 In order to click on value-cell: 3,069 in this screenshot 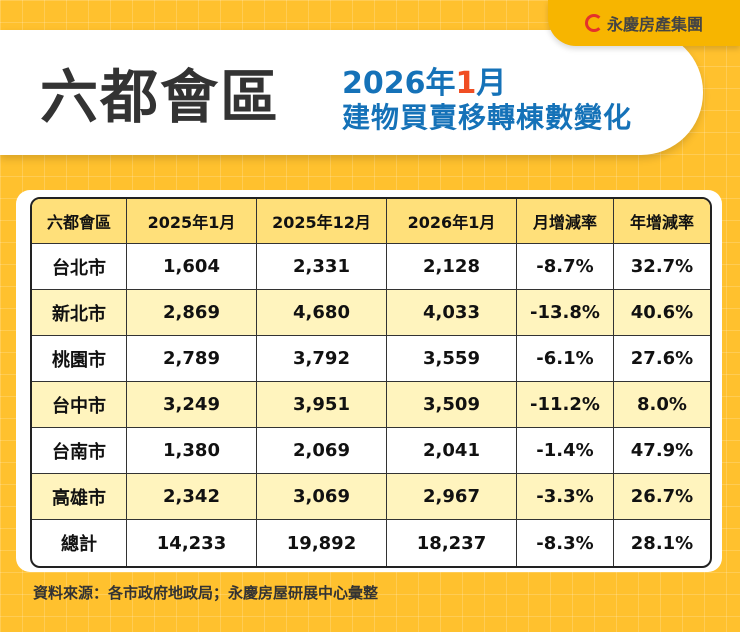, I will do `click(322, 497)`.